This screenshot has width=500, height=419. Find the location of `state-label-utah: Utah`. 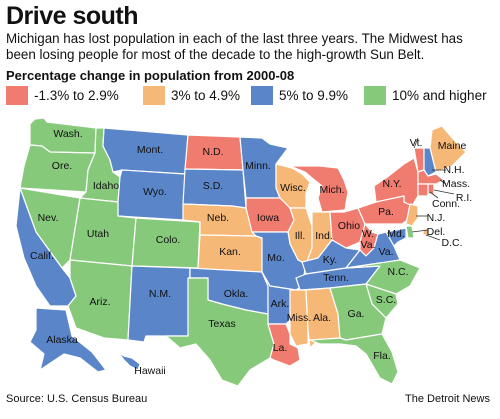

state-label-utah: Utah is located at coordinates (98, 234).